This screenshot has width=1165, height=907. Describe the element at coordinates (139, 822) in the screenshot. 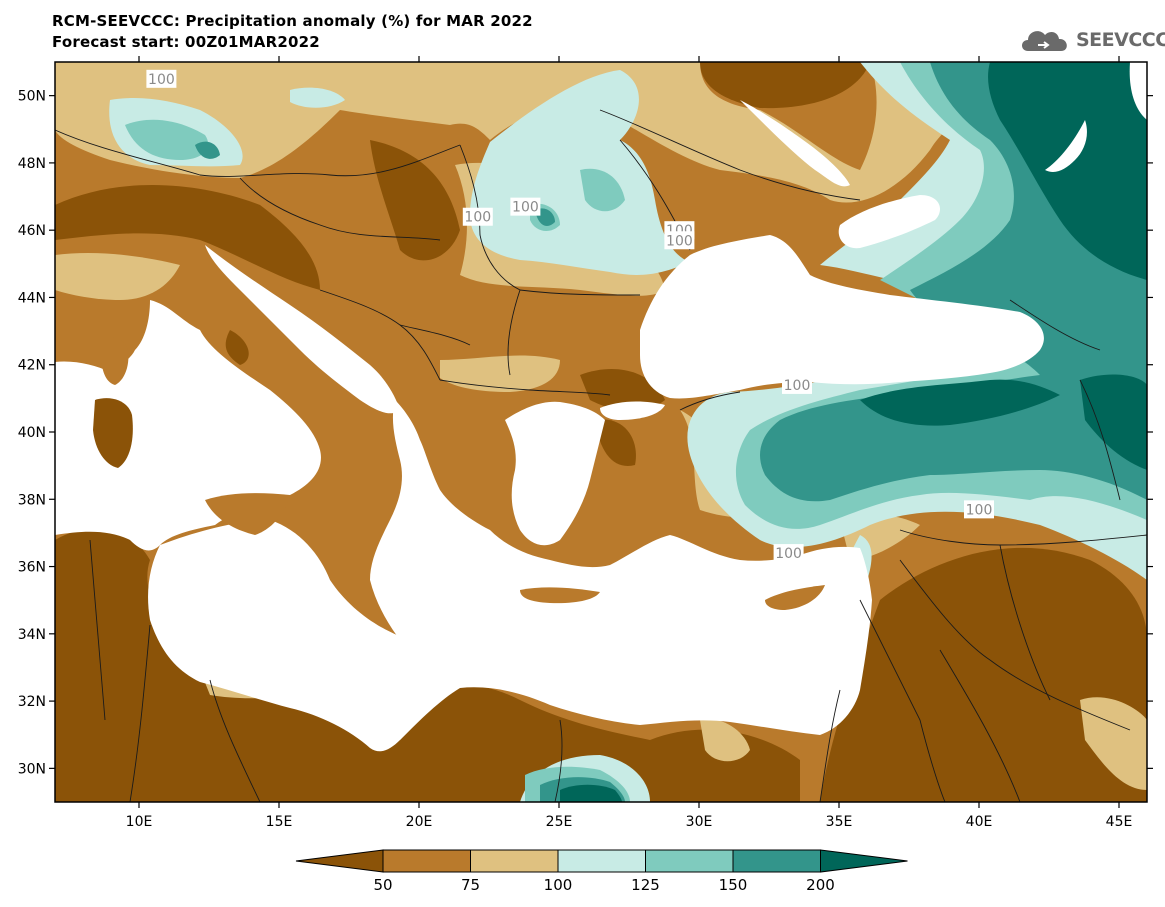

I see `lon-tick-label: 10E` at that location.